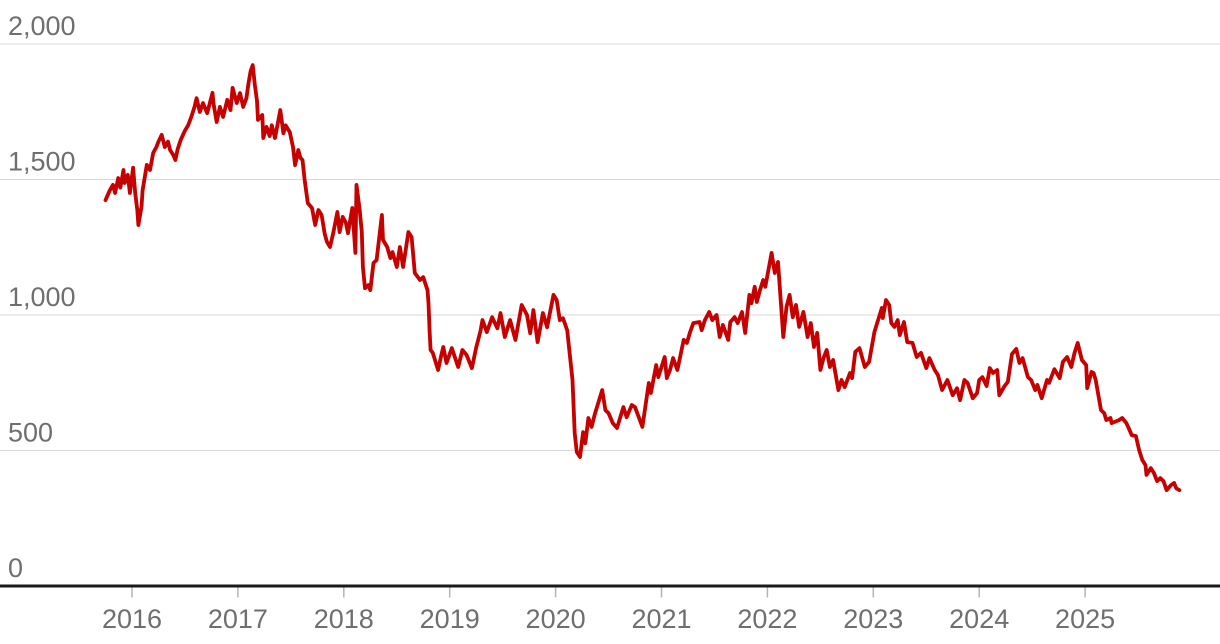 This screenshot has width=1220, height=644. What do you see at coordinates (42, 297) in the screenshot?
I see `y-axis-label: 1,000` at bounding box center [42, 297].